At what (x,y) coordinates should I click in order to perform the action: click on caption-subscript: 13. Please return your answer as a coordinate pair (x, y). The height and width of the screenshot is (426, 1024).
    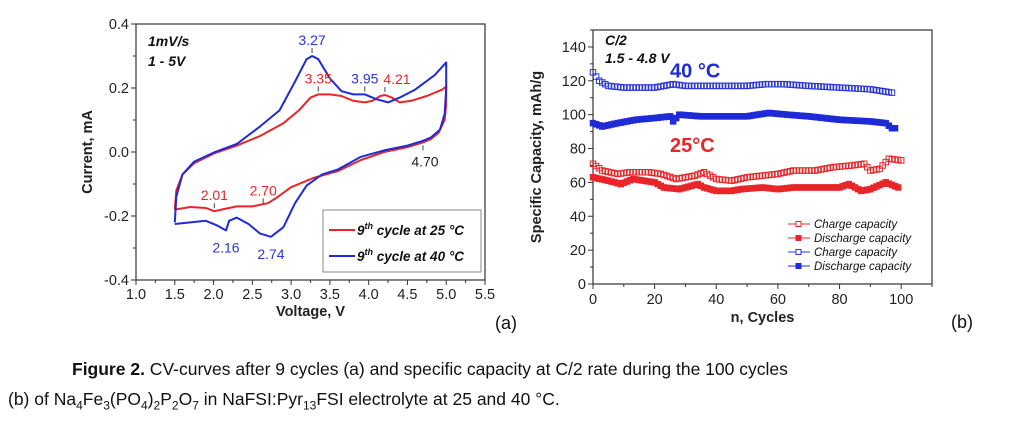
    Looking at the image, I should click on (309, 405).